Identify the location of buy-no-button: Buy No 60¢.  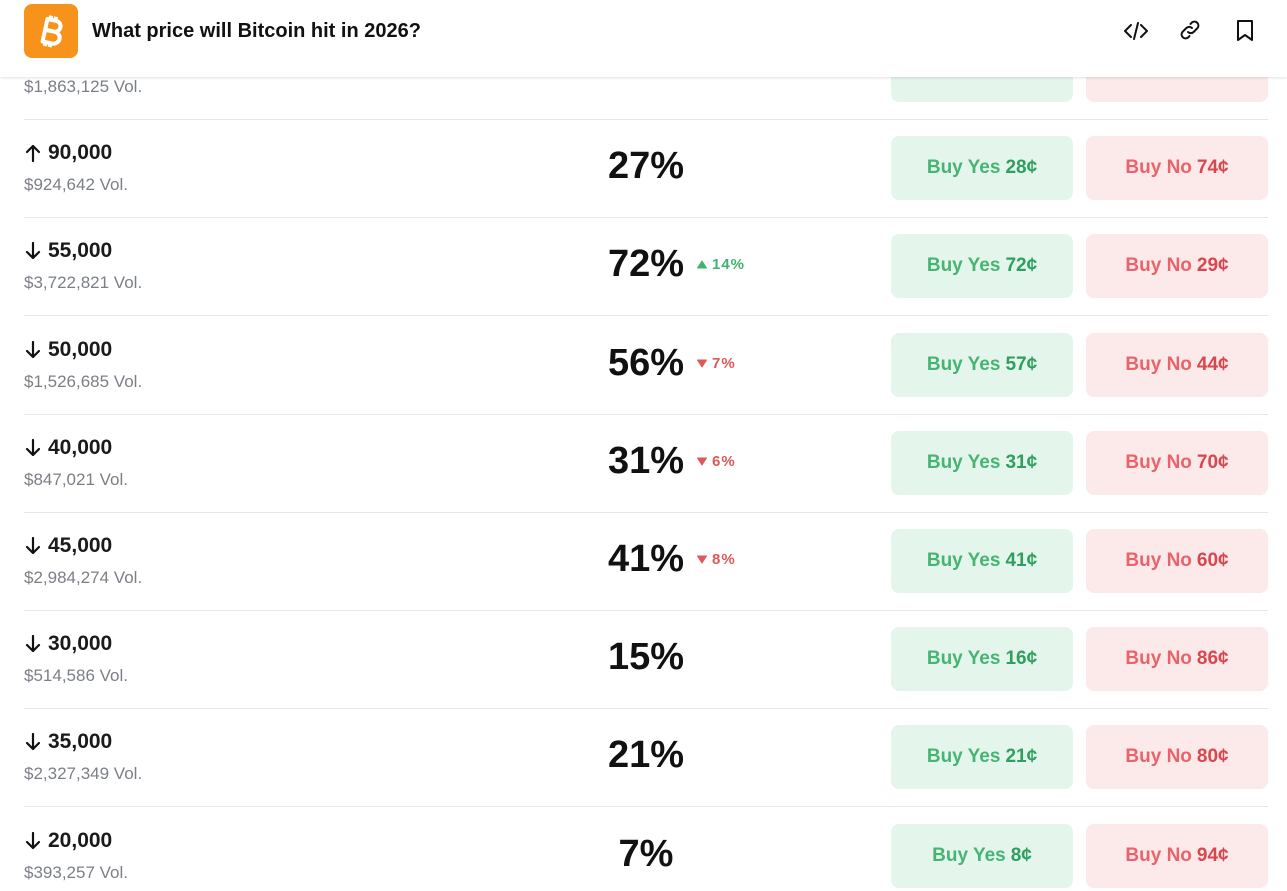
(1177, 561).